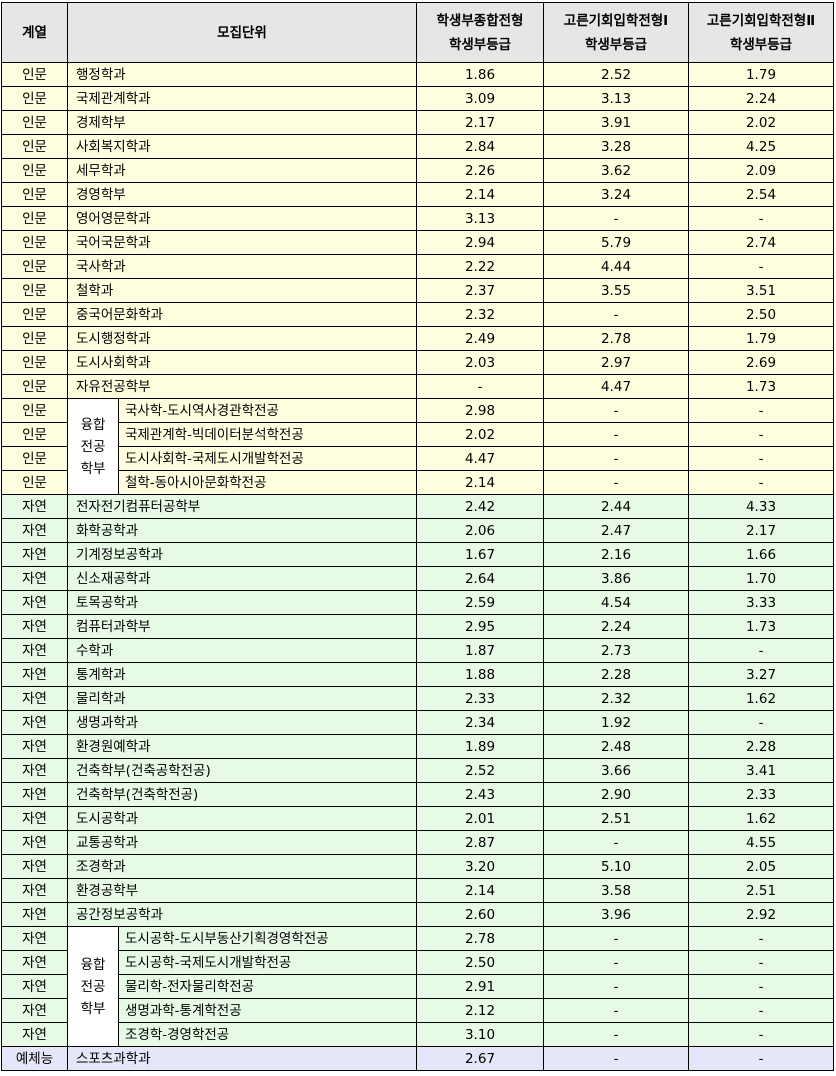 This screenshot has width=836, height=1076. What do you see at coordinates (242, 194) in the screenshot?
I see `department-cell: 경영학부` at bounding box center [242, 194].